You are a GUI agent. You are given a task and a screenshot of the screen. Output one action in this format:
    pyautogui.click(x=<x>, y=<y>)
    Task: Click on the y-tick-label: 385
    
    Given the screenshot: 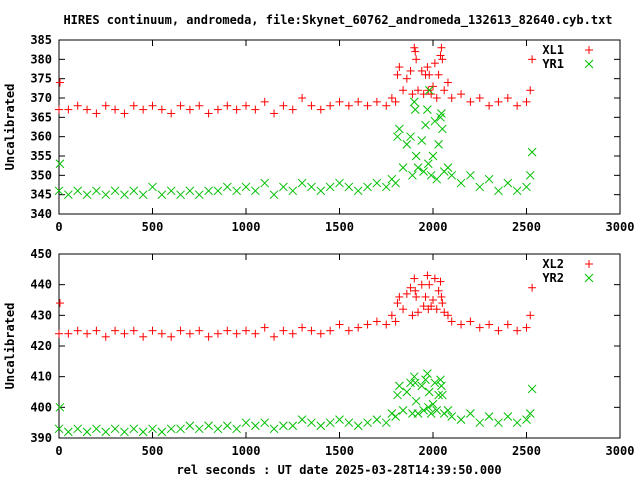 What is the action you would take?
    pyautogui.click(x=41, y=40)
    